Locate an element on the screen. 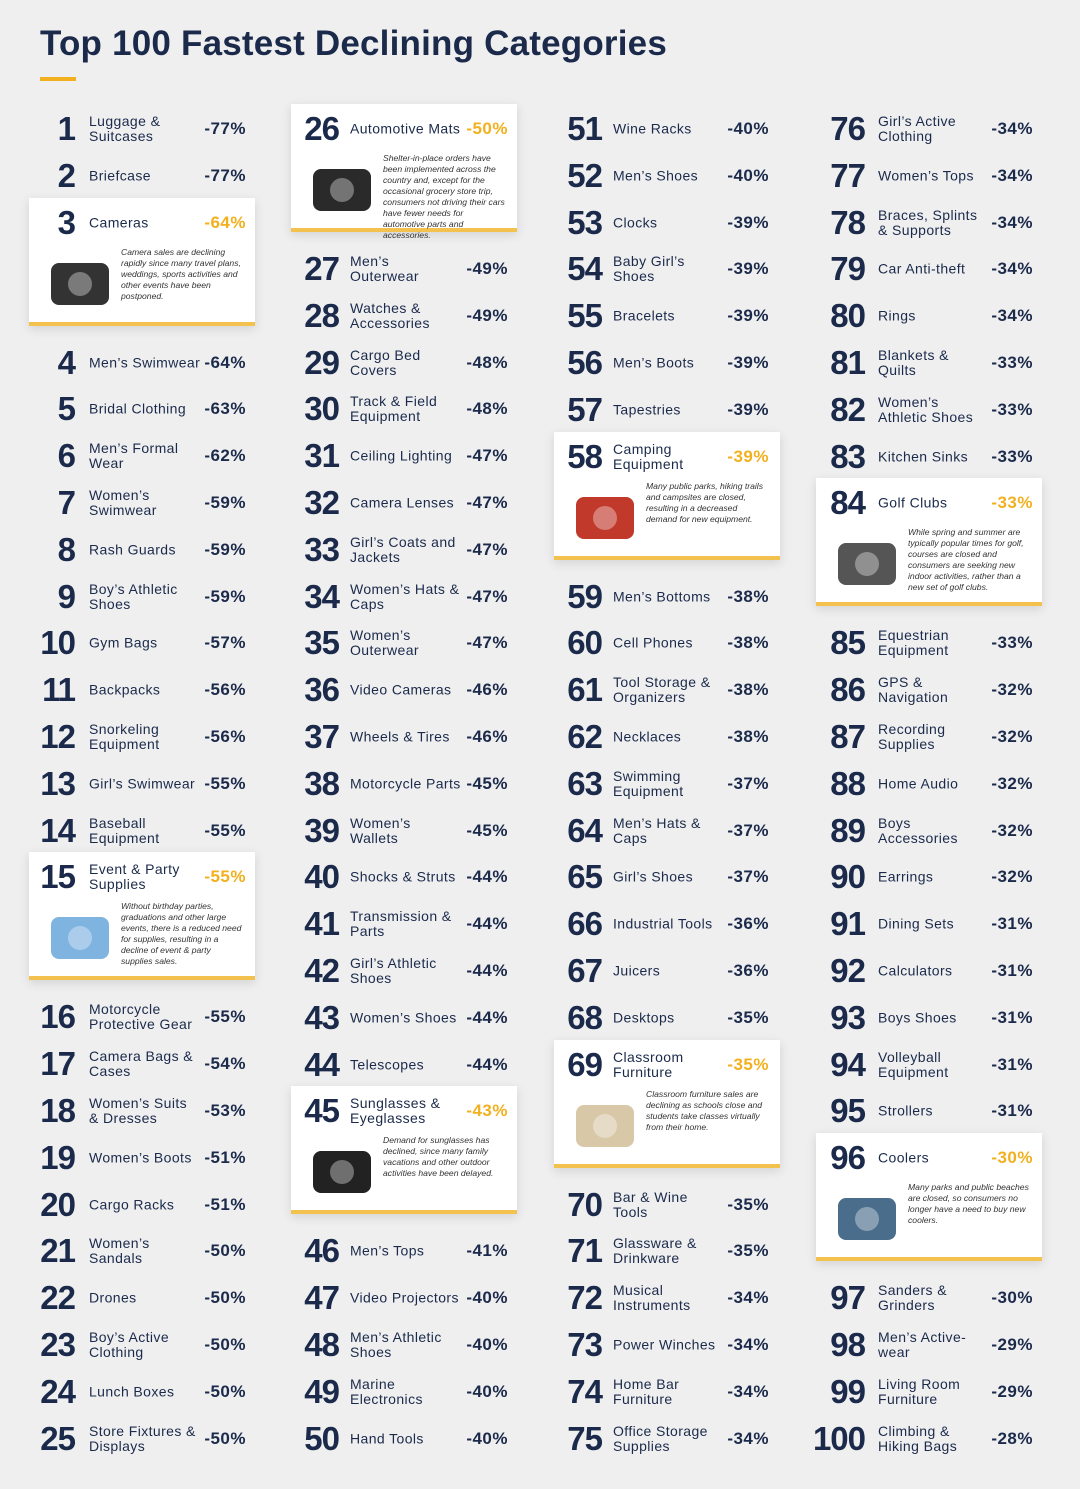 Image resolution: width=1080 pixels, height=1489 pixels. rank-number: 48 is located at coordinates (322, 1344).